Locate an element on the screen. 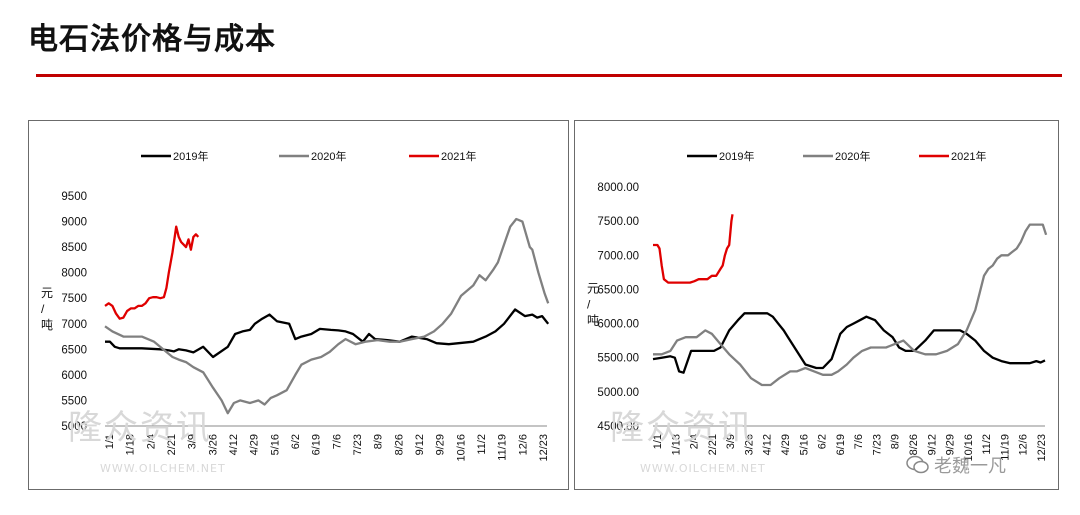  y-tick-label: 6500 is located at coordinates (74, 350).